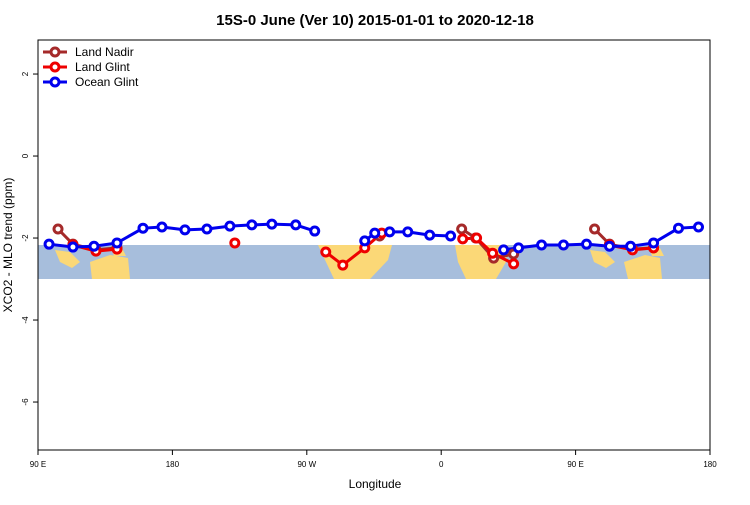 This screenshot has height=505, width=750. What do you see at coordinates (107, 82) in the screenshot?
I see `legend-label: Ocean Glint` at bounding box center [107, 82].